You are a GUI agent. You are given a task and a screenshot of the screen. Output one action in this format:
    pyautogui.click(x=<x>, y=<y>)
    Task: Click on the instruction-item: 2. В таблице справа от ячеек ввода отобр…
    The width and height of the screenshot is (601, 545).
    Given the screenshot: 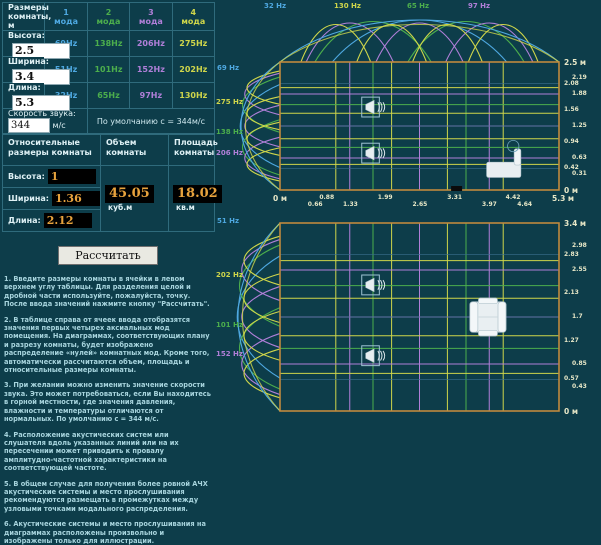 What is the action you would take?
    pyautogui.click(x=107, y=345)
    